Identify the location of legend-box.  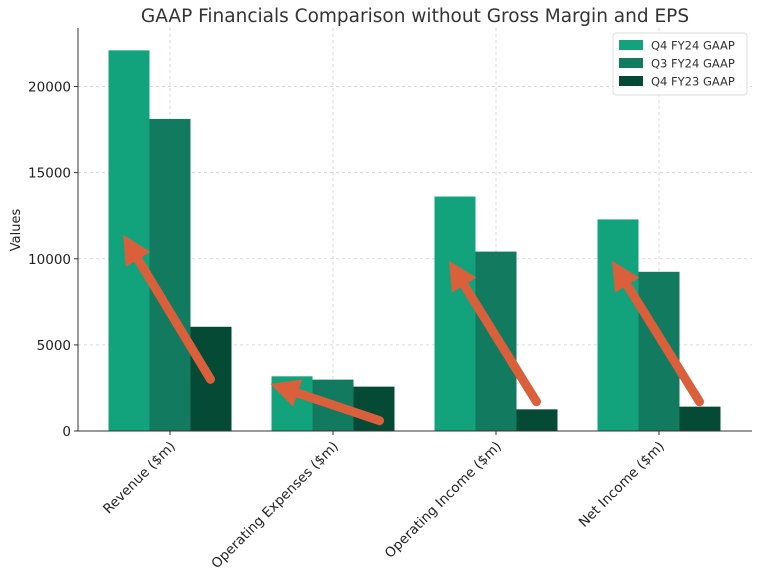
(680, 64).